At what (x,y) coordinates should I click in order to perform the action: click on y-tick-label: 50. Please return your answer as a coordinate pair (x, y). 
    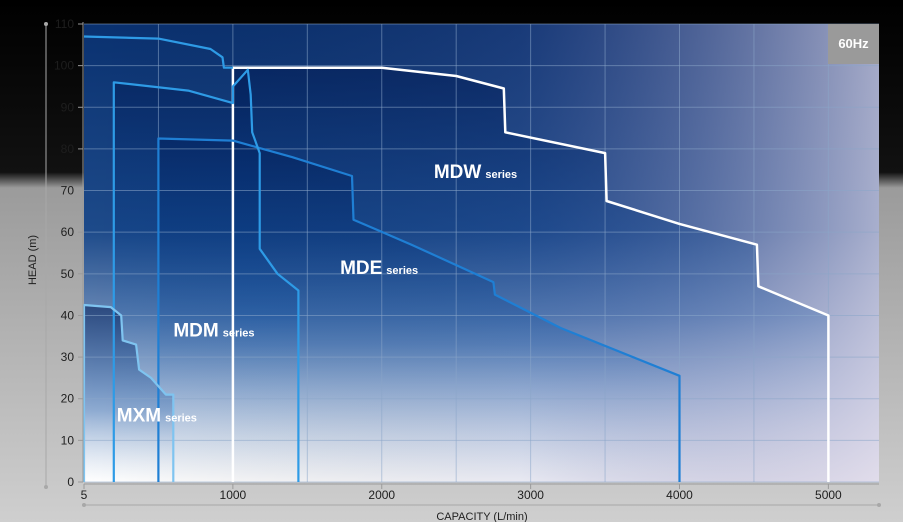
    Looking at the image, I should click on (68, 274).